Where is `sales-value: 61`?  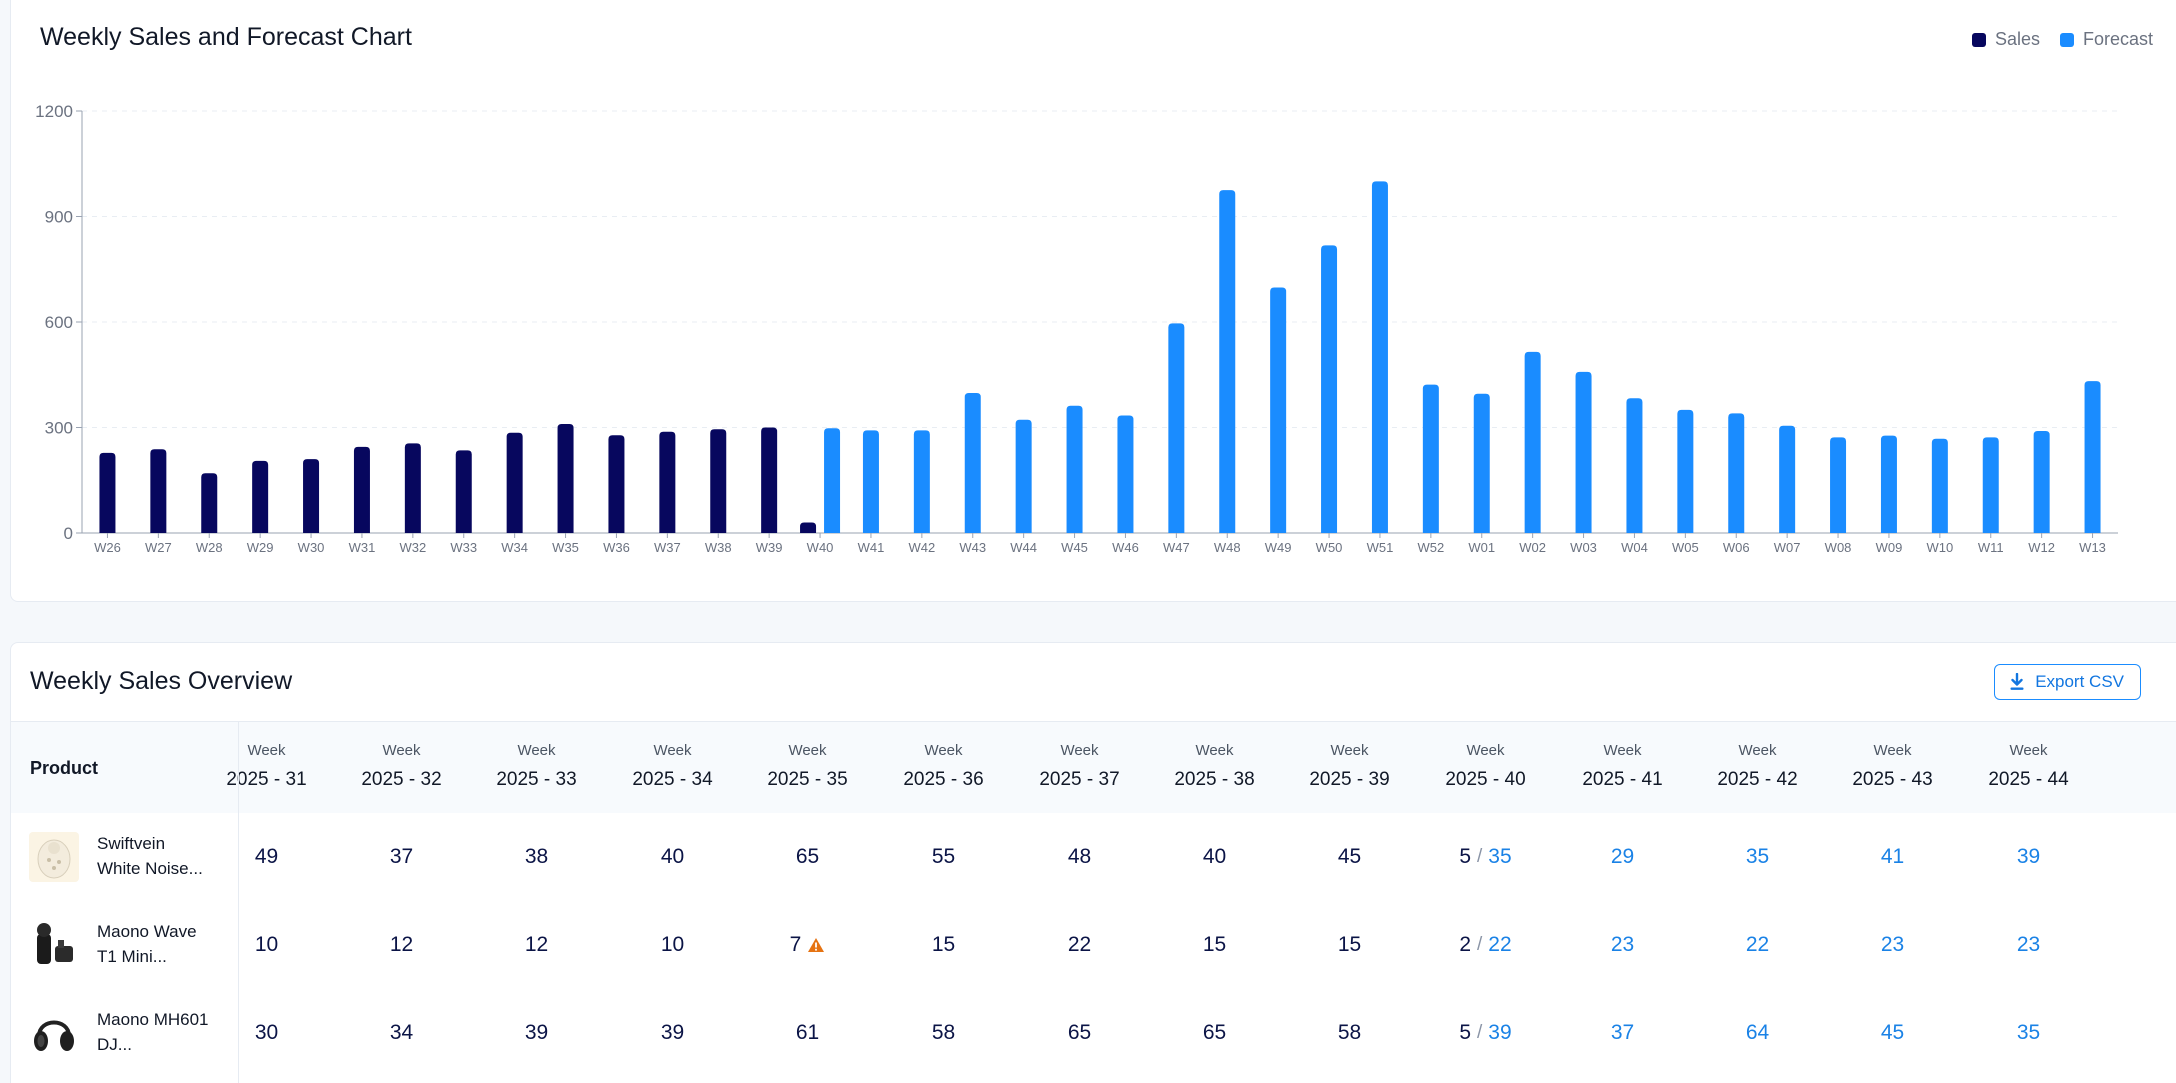 sales-value: 61 is located at coordinates (807, 1032).